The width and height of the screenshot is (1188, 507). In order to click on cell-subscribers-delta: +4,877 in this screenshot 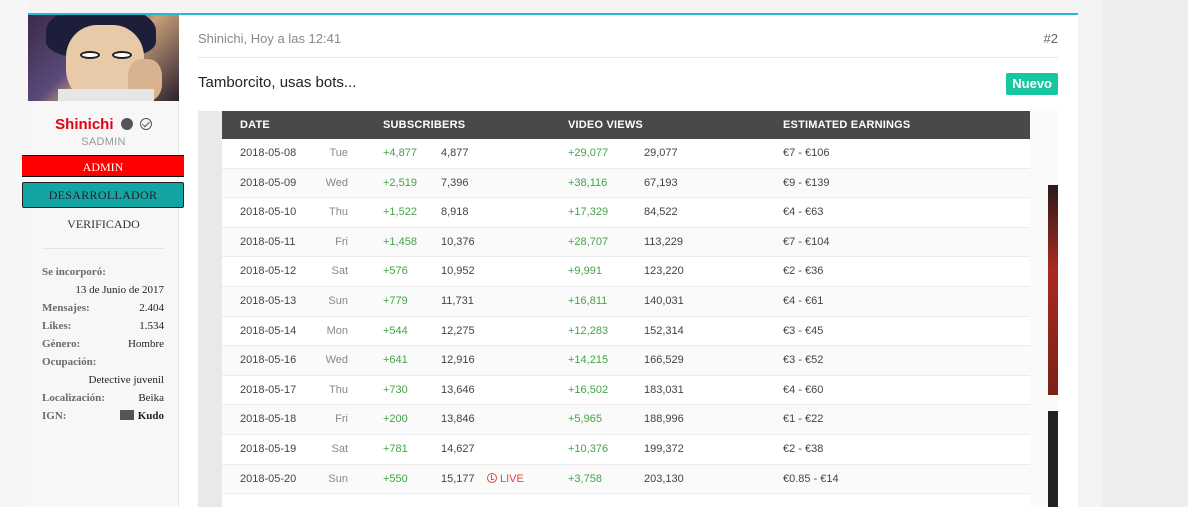, I will do `click(400, 153)`.